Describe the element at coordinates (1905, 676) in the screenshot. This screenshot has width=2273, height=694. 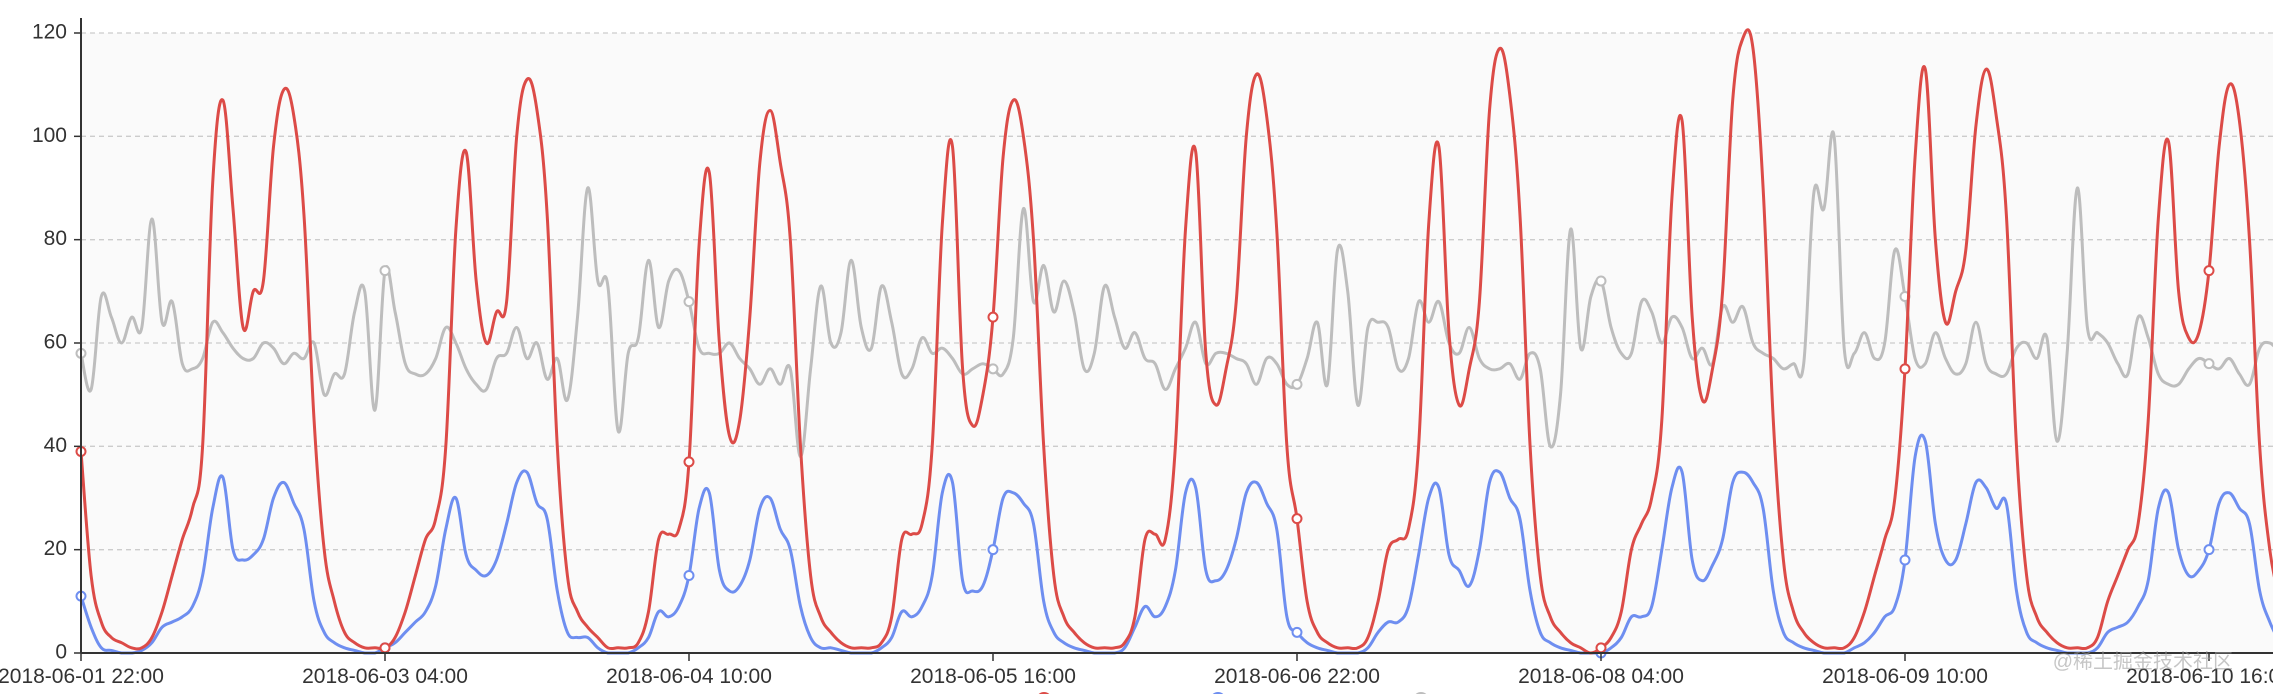
I see `x-tick-label: 2018-06-09 10:00` at that location.